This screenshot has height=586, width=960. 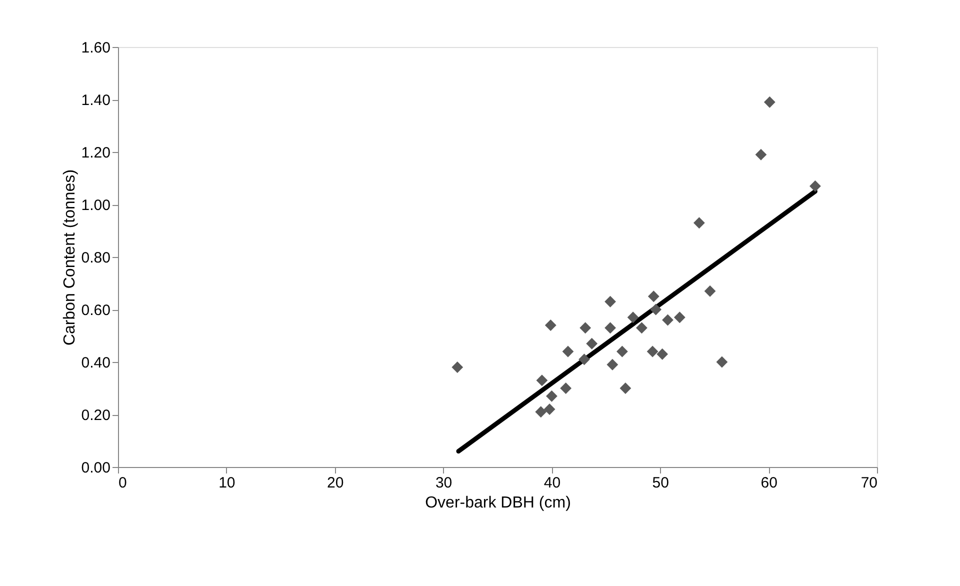 What do you see at coordinates (335, 483) in the screenshot?
I see `x-tick-label: 20` at bounding box center [335, 483].